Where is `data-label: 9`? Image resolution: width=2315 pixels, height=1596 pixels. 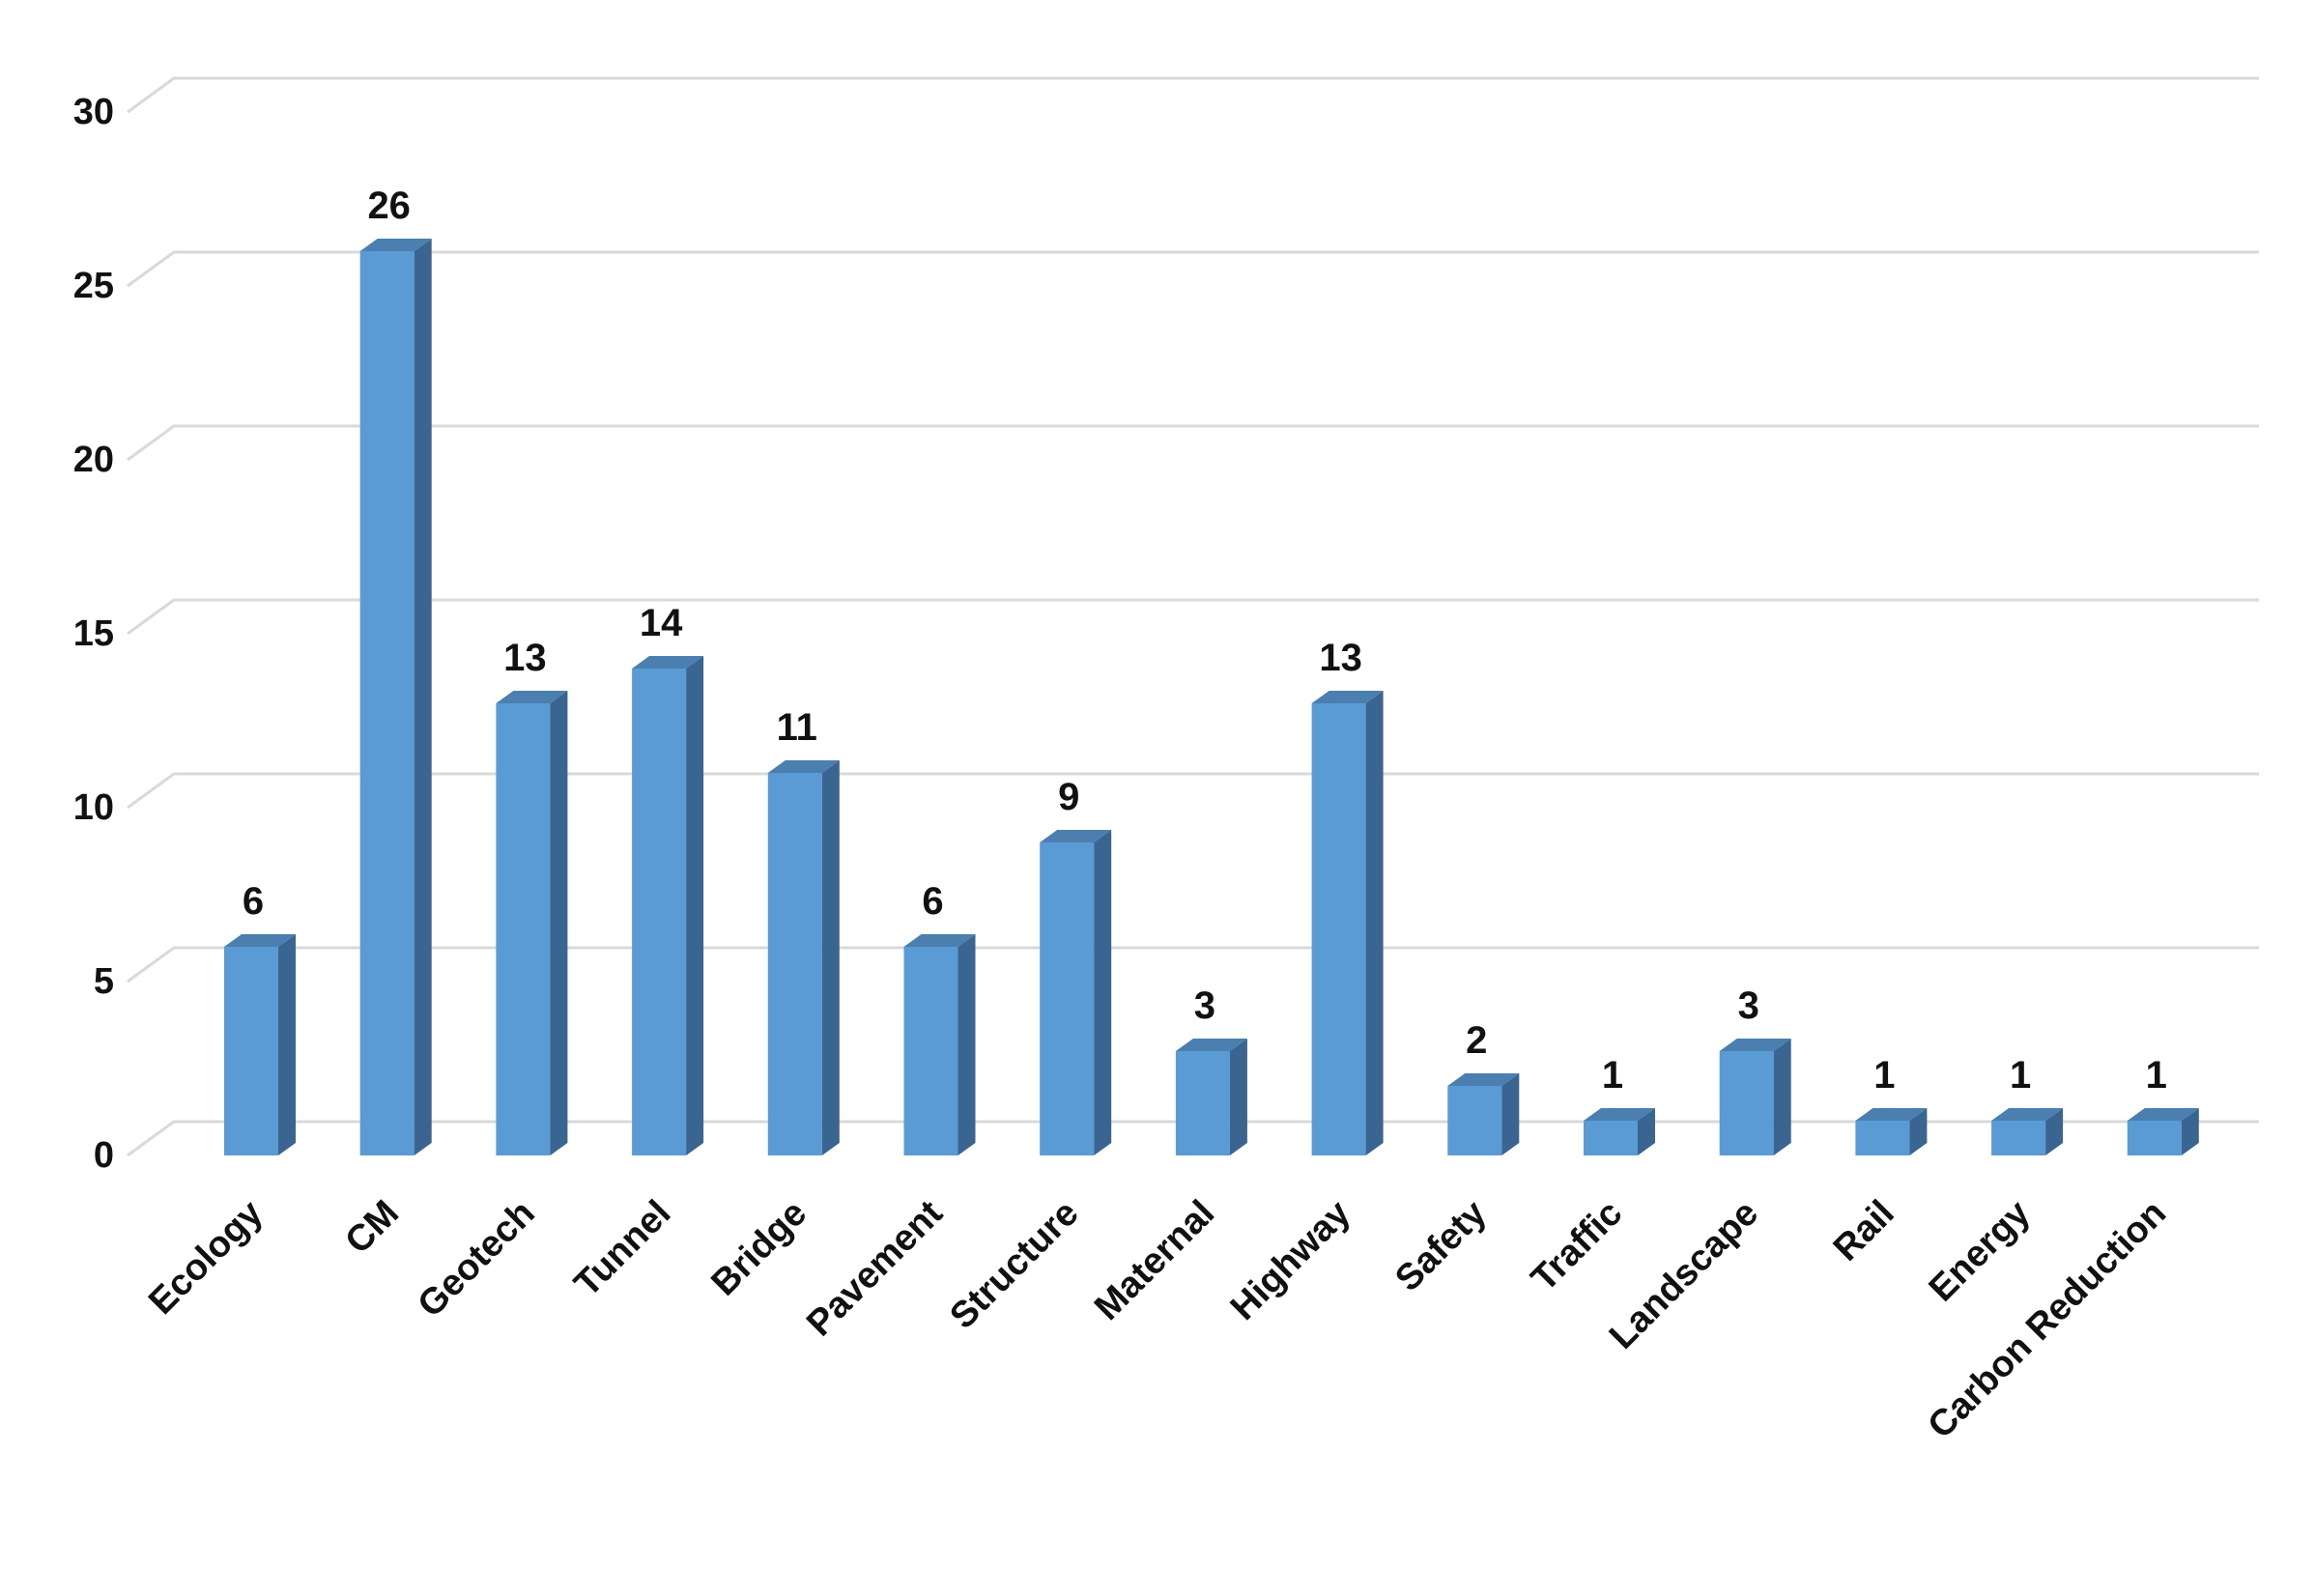
data-label: 9 is located at coordinates (1069, 797).